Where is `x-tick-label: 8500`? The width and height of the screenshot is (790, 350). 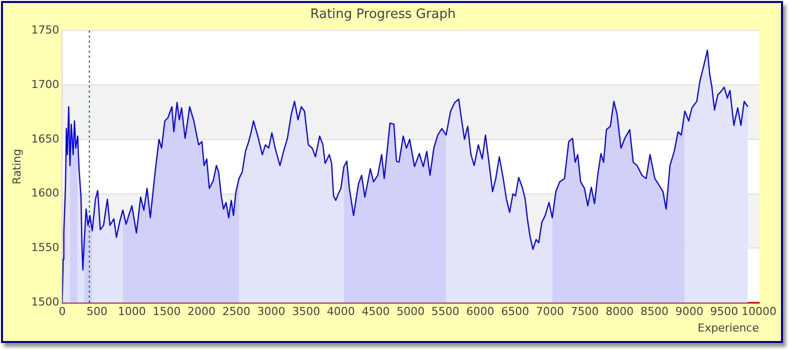
x-tick-label: 8500 is located at coordinates (654, 311).